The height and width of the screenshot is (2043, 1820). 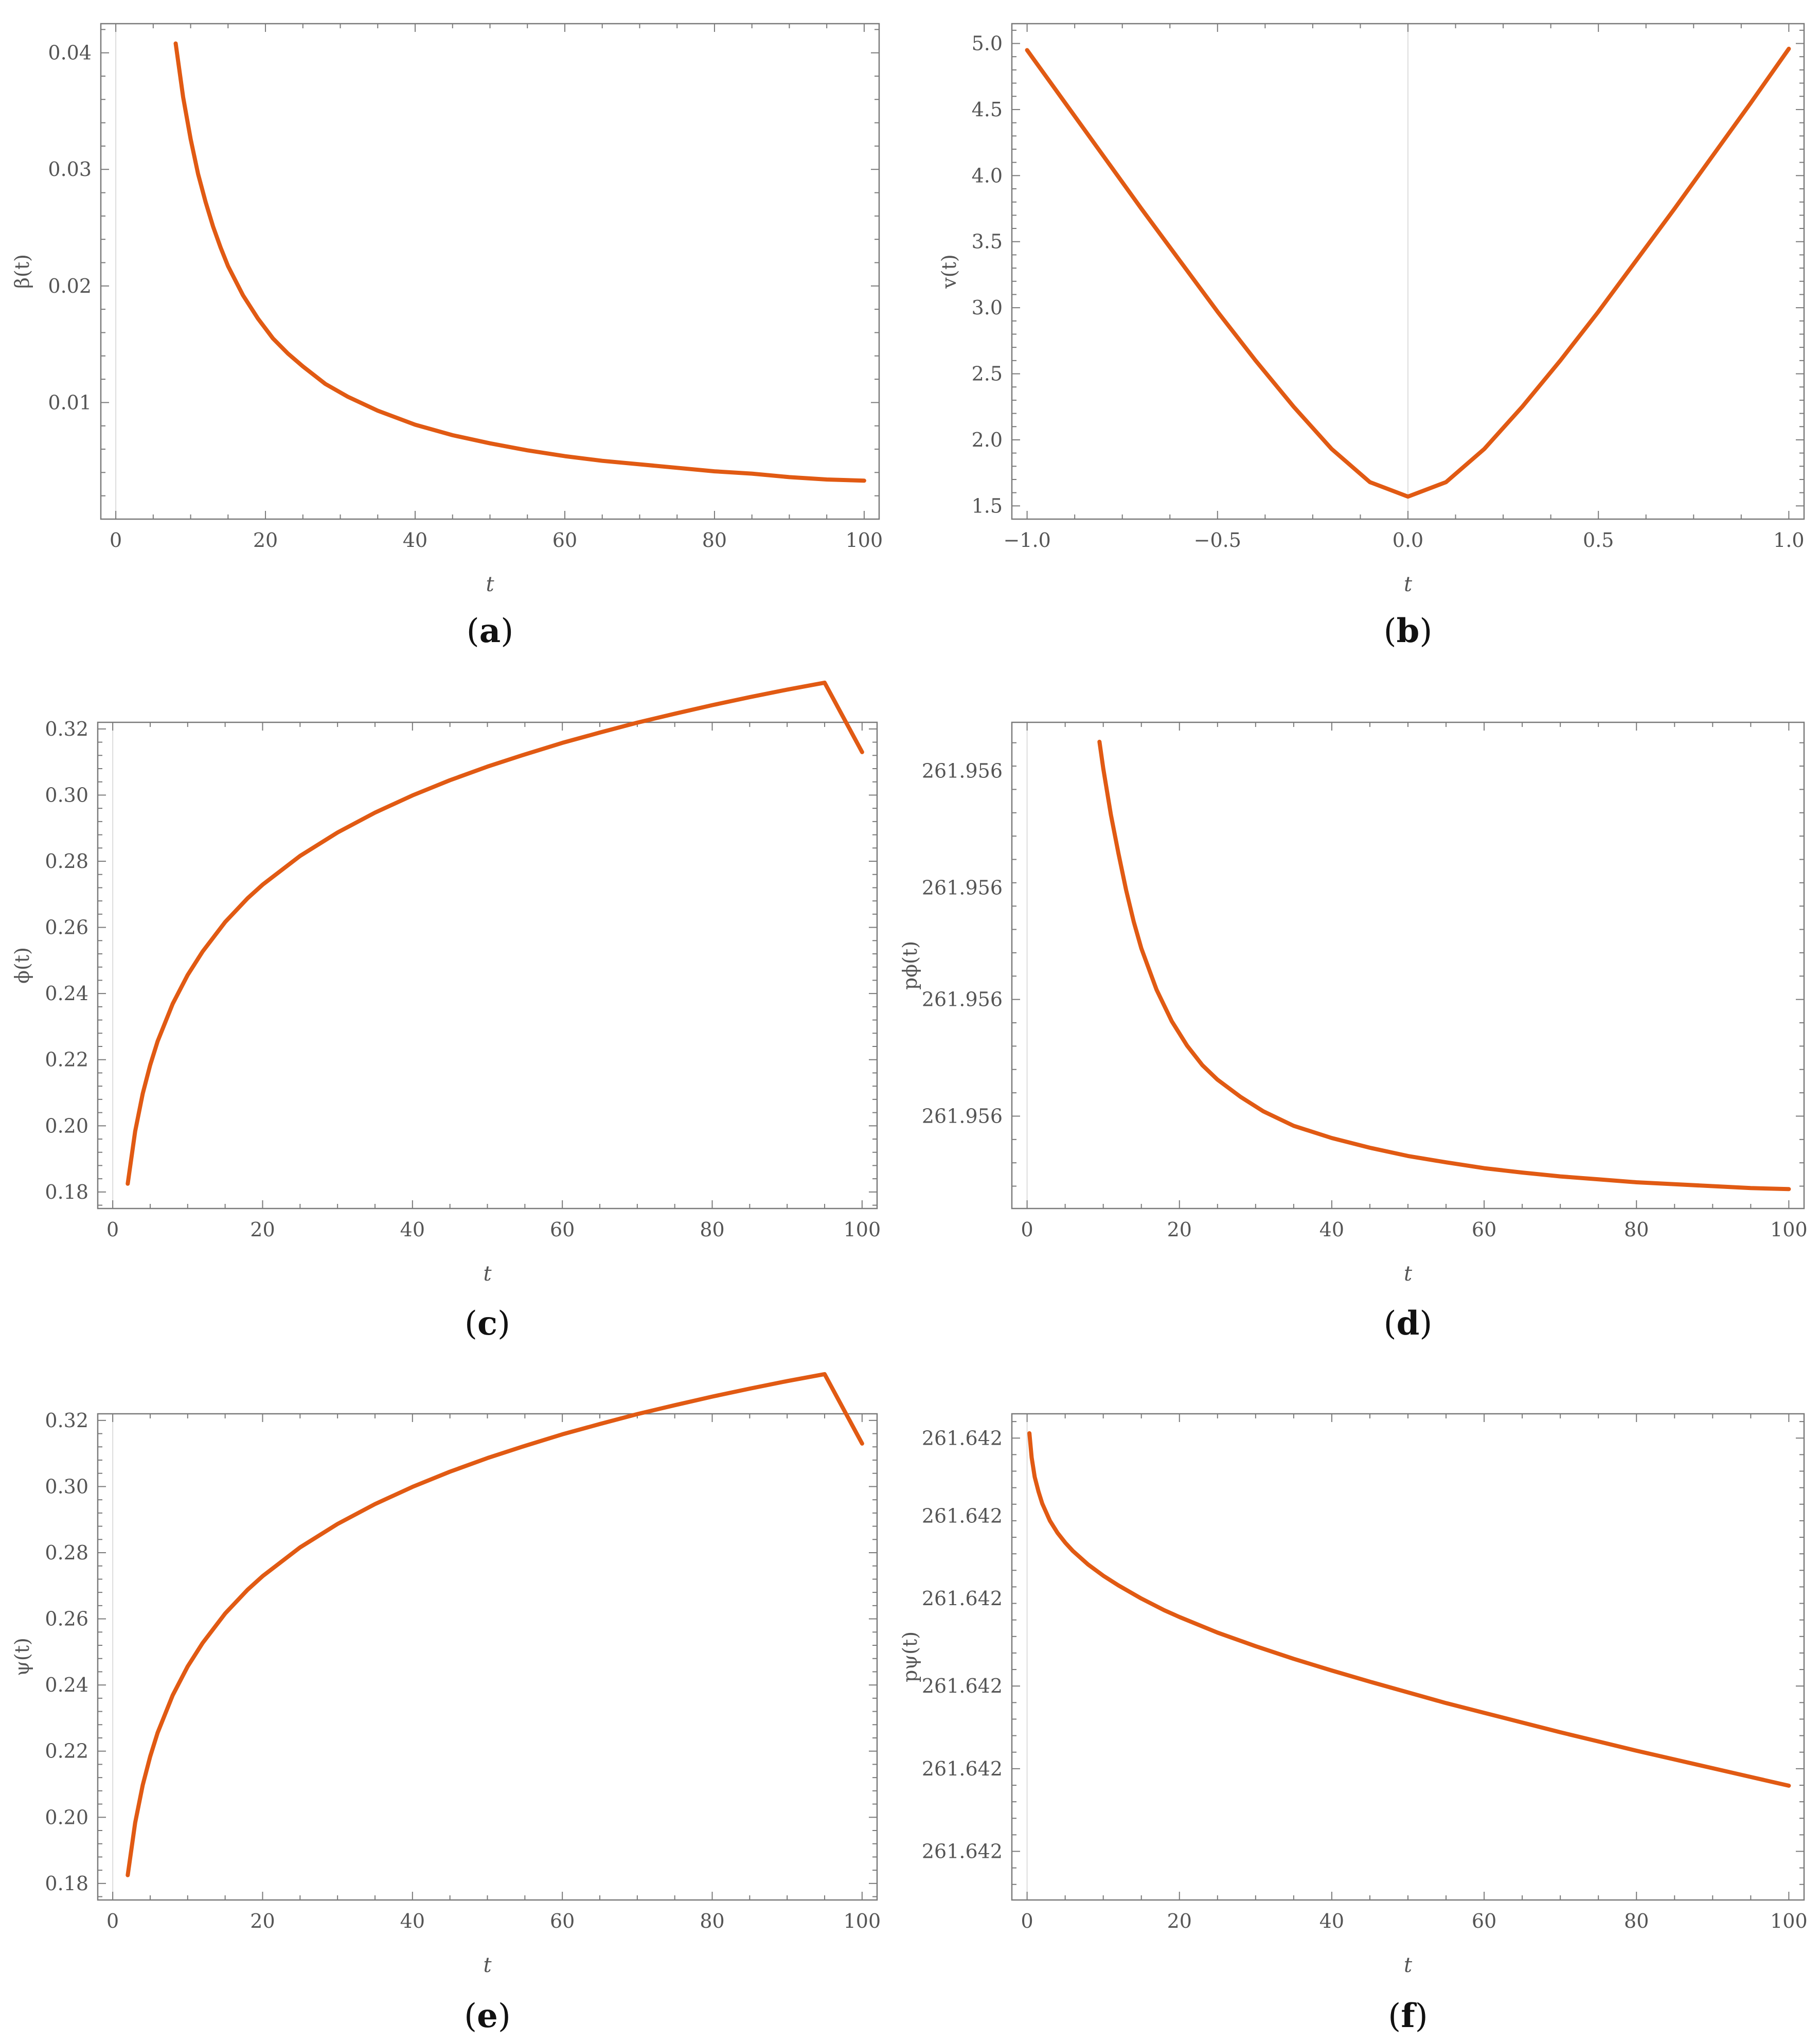 What do you see at coordinates (988, 175) in the screenshot?
I see `y-tick-label: 4.0` at bounding box center [988, 175].